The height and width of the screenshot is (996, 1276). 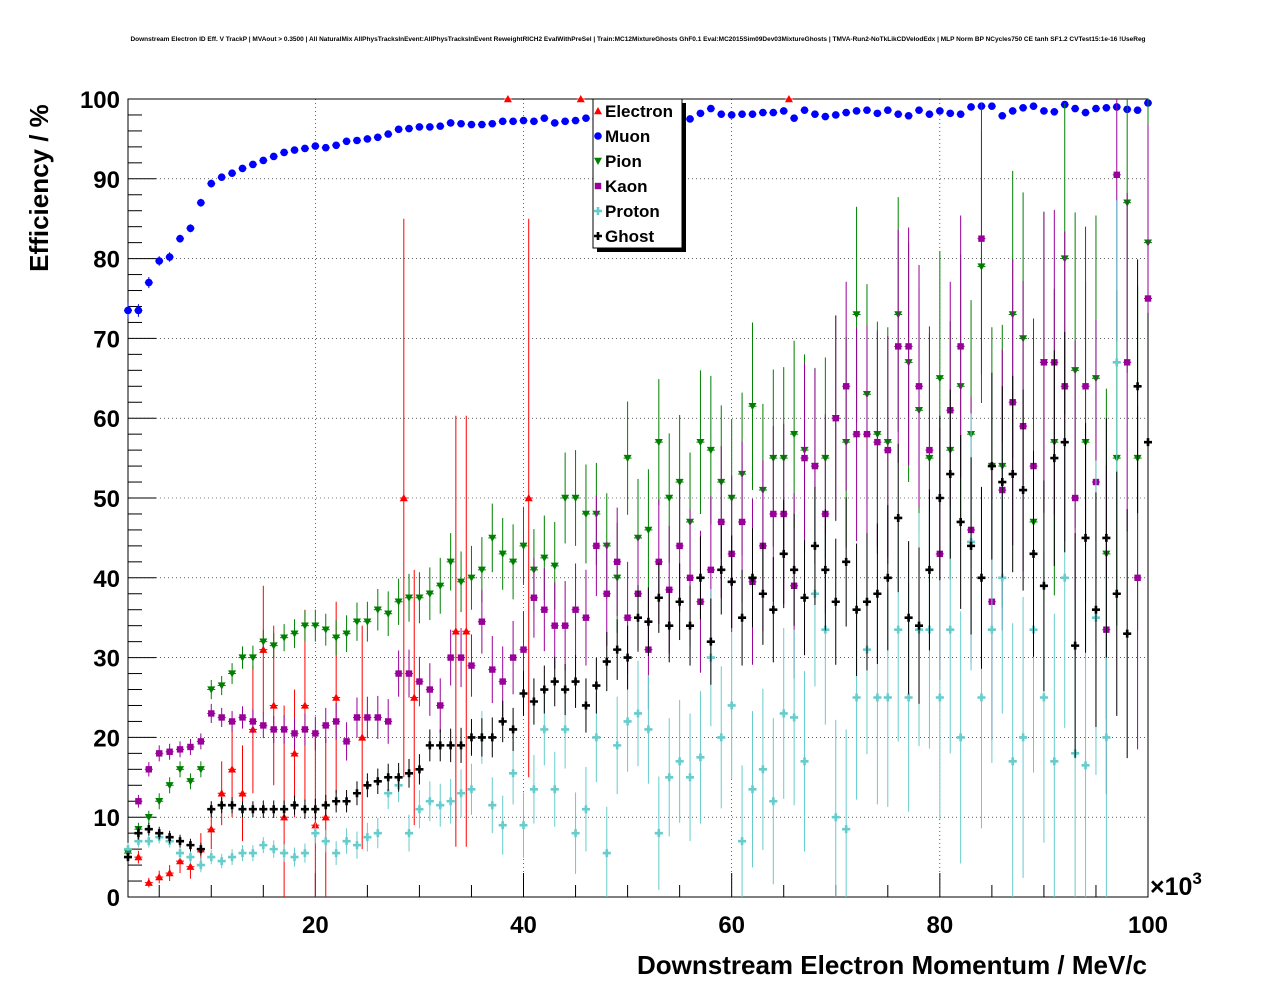 What do you see at coordinates (106, 579) in the screenshot?
I see `y-tick-label: 40` at bounding box center [106, 579].